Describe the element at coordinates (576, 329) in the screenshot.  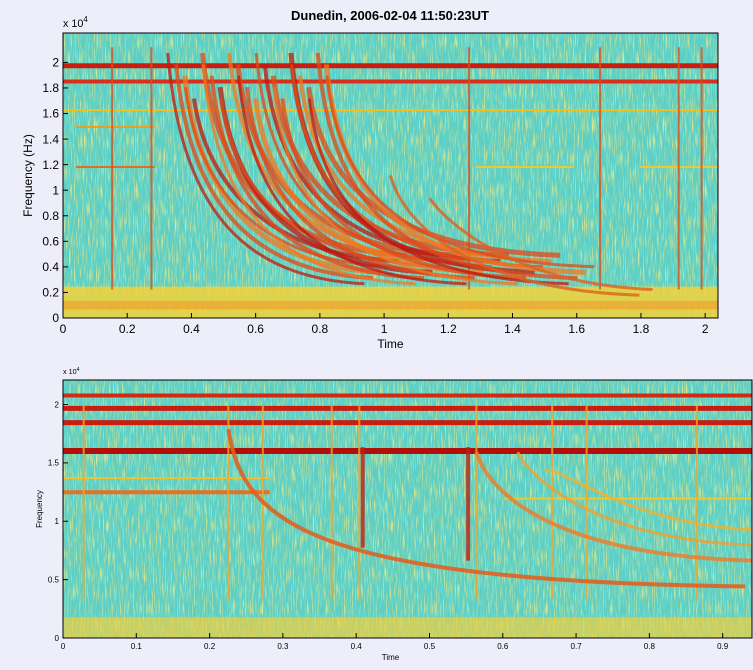
I see `x-tick-label: 1.6` at that location.